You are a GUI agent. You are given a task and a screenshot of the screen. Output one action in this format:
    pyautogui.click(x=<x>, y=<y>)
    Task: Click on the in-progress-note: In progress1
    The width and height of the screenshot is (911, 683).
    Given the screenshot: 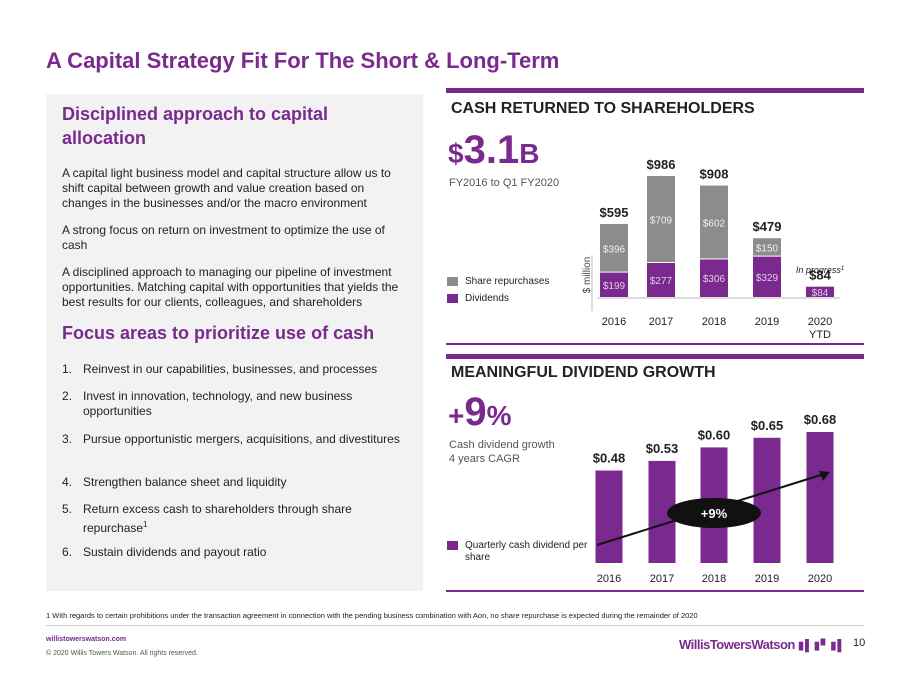 What is the action you would take?
    pyautogui.click(x=820, y=270)
    